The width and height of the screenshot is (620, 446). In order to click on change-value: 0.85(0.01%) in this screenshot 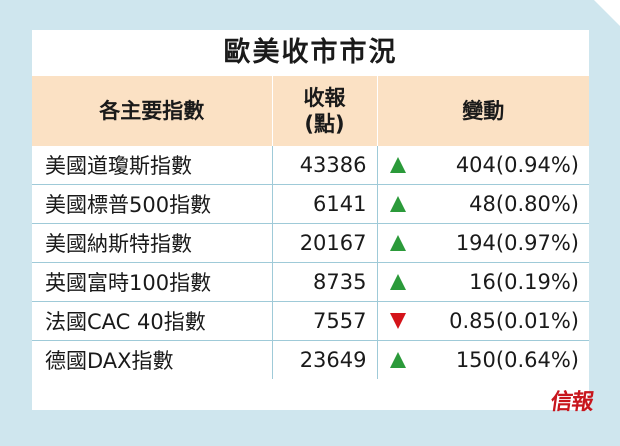, I will do `click(514, 321)`.